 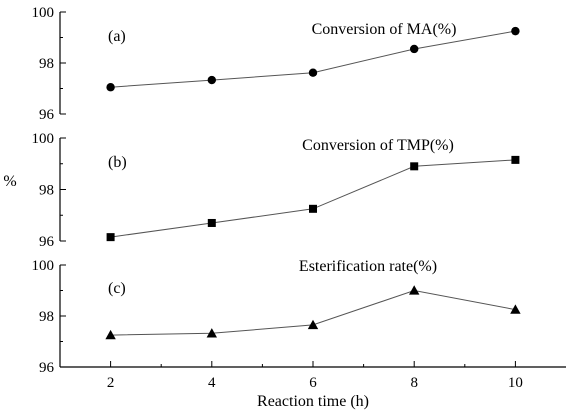 What do you see at coordinates (378, 145) in the screenshot?
I see `series-title: Conversion of TMP(%)` at bounding box center [378, 145].